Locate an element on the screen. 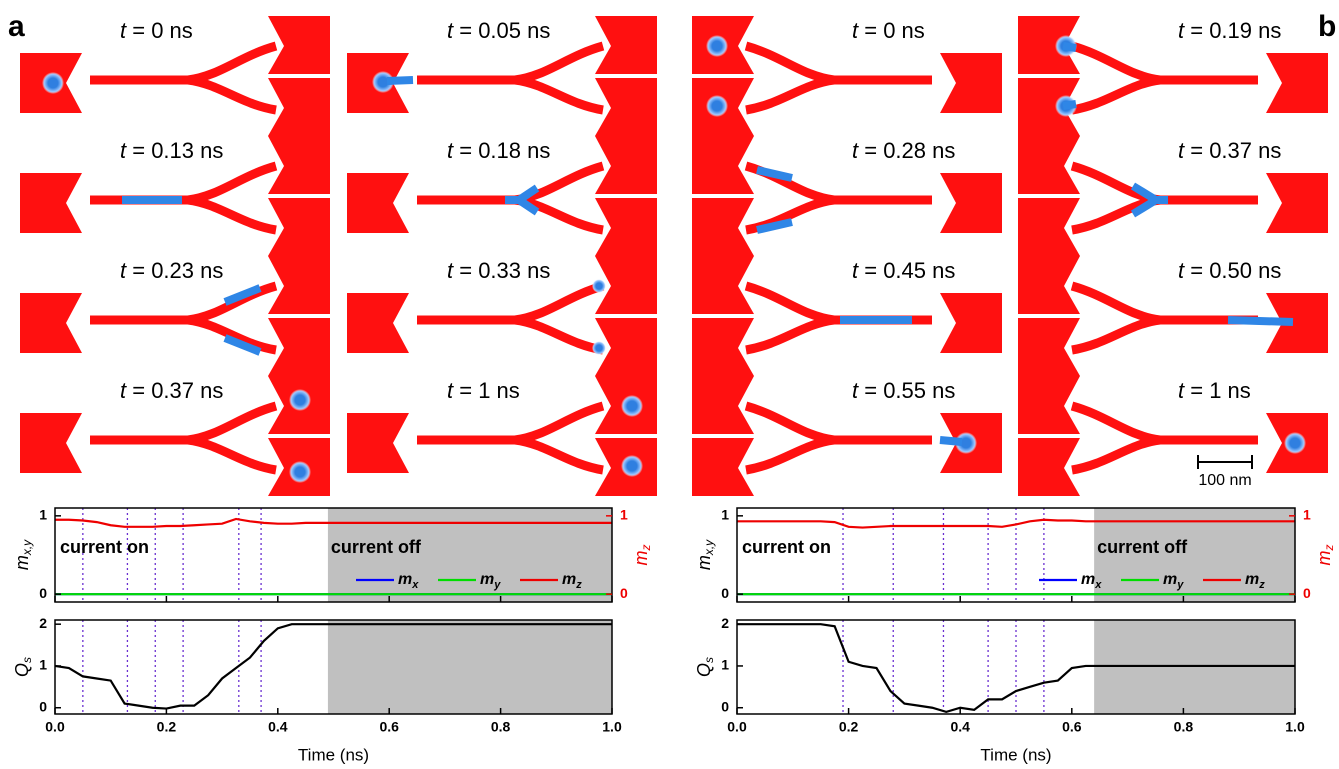 This screenshot has width=1339, height=769. time-label: t = 0.28 ns is located at coordinates (903, 150).